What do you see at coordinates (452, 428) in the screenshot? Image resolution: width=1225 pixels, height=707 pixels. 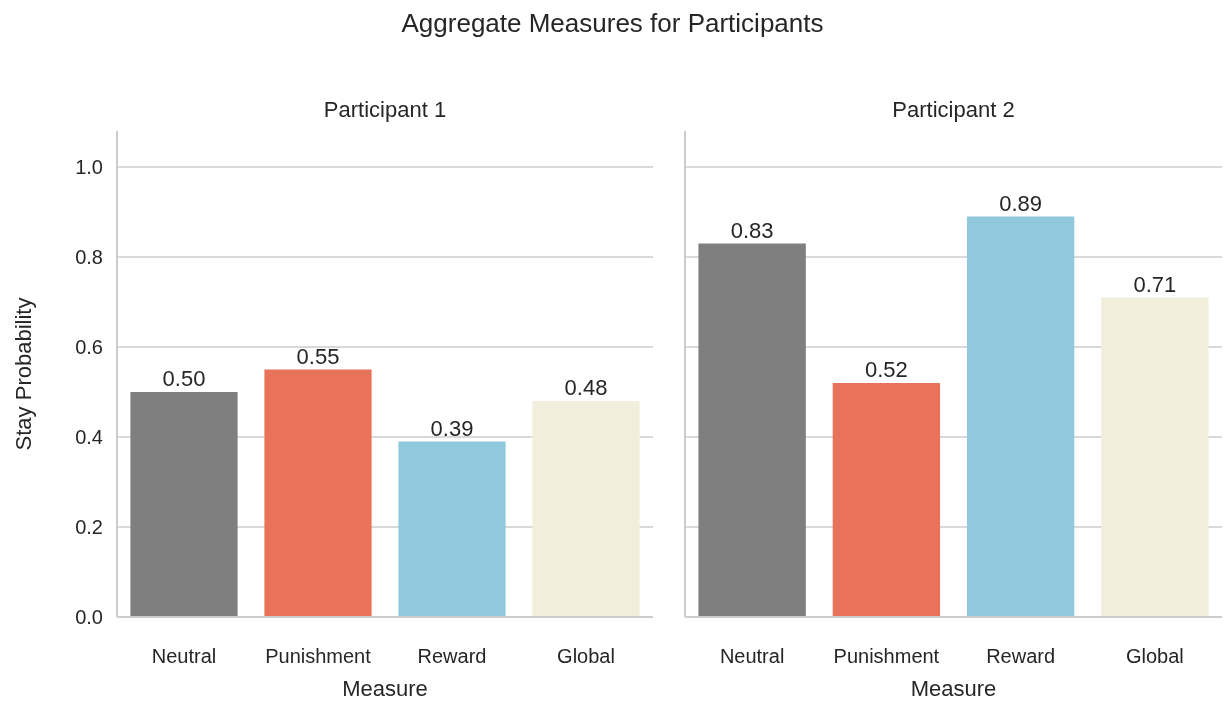 I see `data-label: 0.39` at bounding box center [452, 428].